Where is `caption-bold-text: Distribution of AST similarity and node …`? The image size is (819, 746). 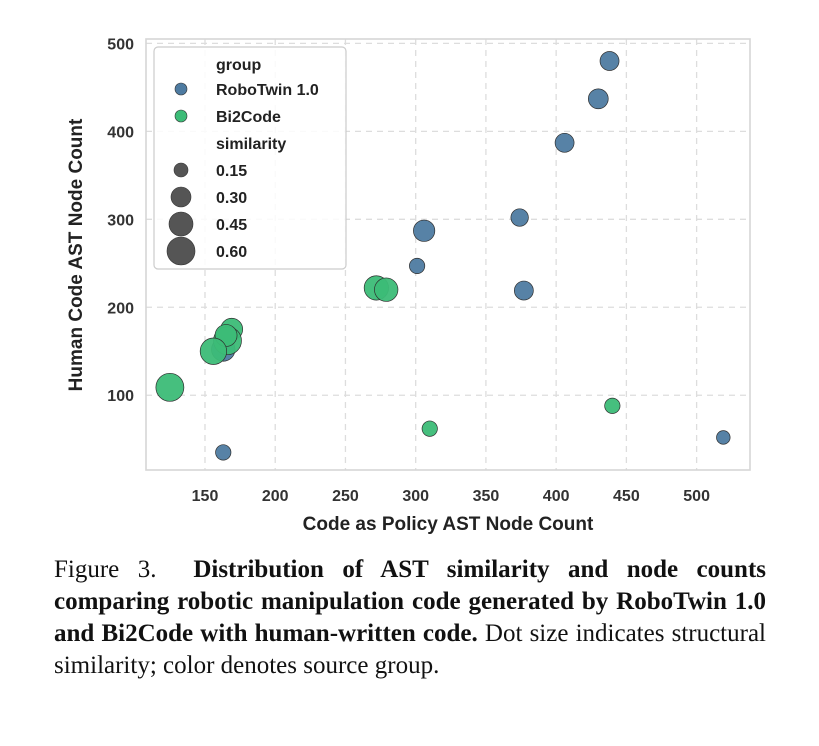 caption-bold-text: Distribution of AST similarity and node … is located at coordinates (410, 601).